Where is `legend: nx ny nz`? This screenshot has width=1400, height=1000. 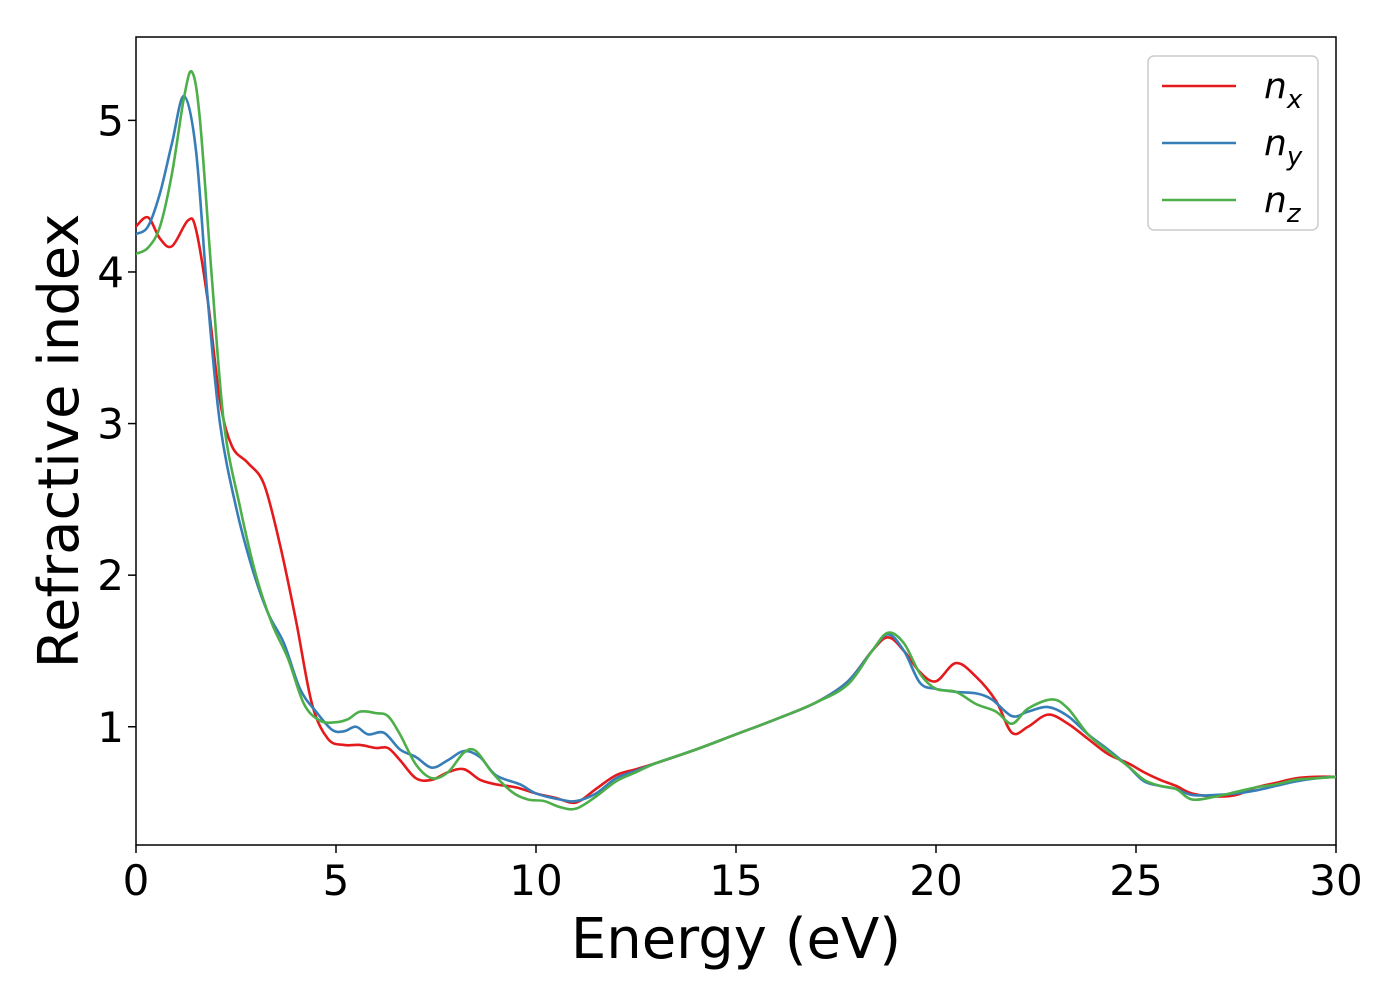
legend: nx ny nz is located at coordinates (1233, 143).